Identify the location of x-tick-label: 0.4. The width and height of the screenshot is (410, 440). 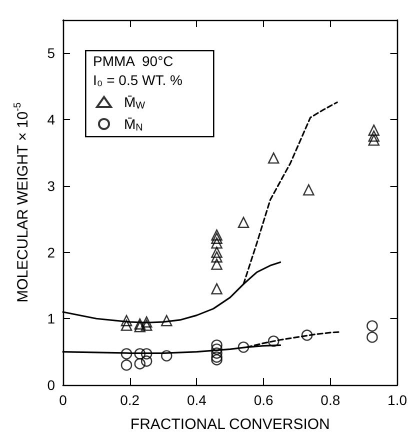
(196, 400).